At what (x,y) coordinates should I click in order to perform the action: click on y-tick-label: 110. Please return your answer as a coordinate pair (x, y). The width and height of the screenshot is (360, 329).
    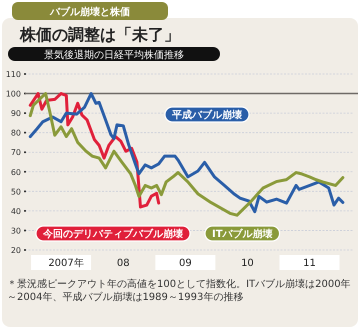
    Looking at the image, I should click on (13, 74).